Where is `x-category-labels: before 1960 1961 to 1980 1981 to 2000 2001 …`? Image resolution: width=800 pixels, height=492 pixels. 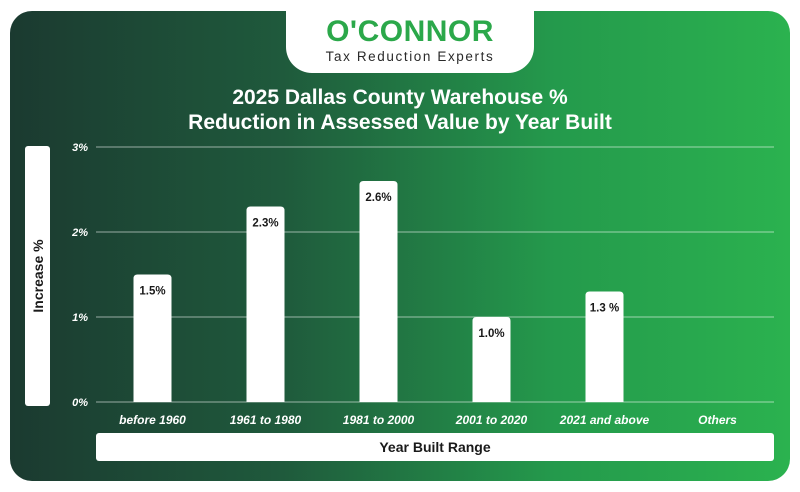 x-category-labels: before 1960 1961 to 1980 1981 to 2000 2001 … is located at coordinates (428, 420).